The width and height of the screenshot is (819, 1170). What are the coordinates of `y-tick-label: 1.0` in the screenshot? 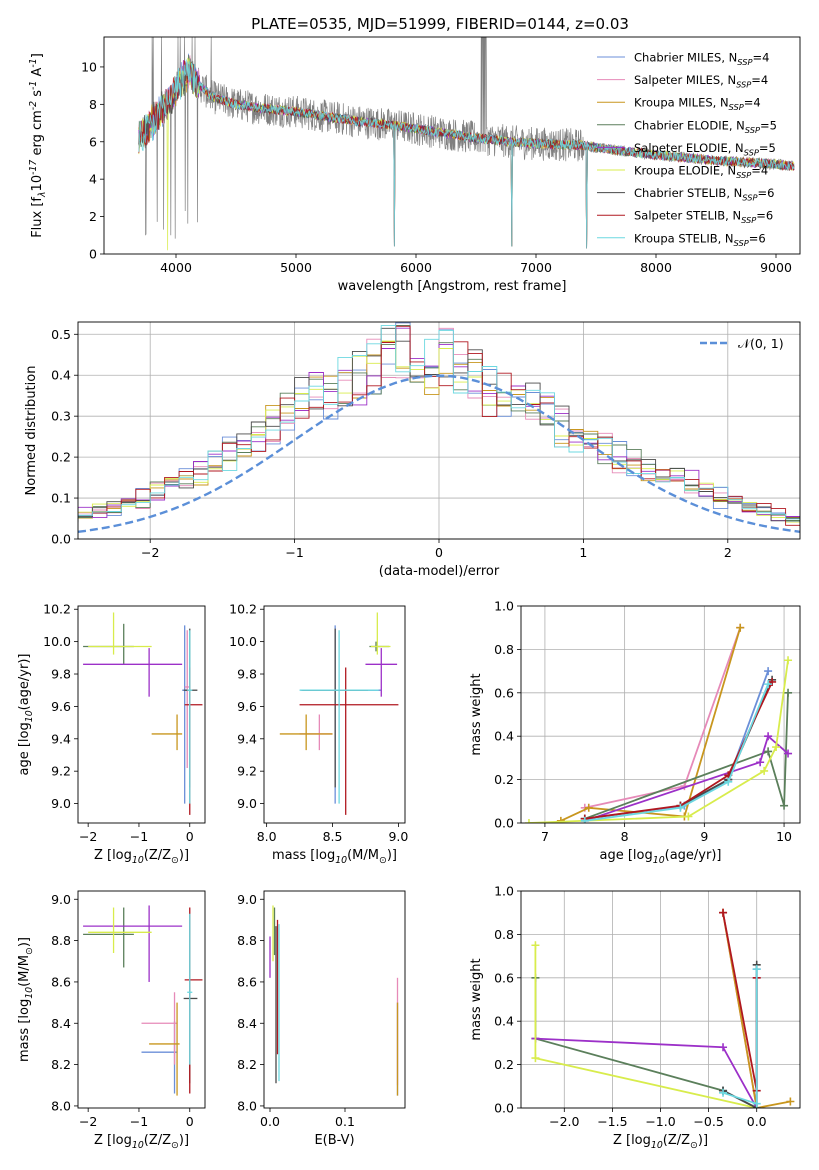 It's located at (504, 606).